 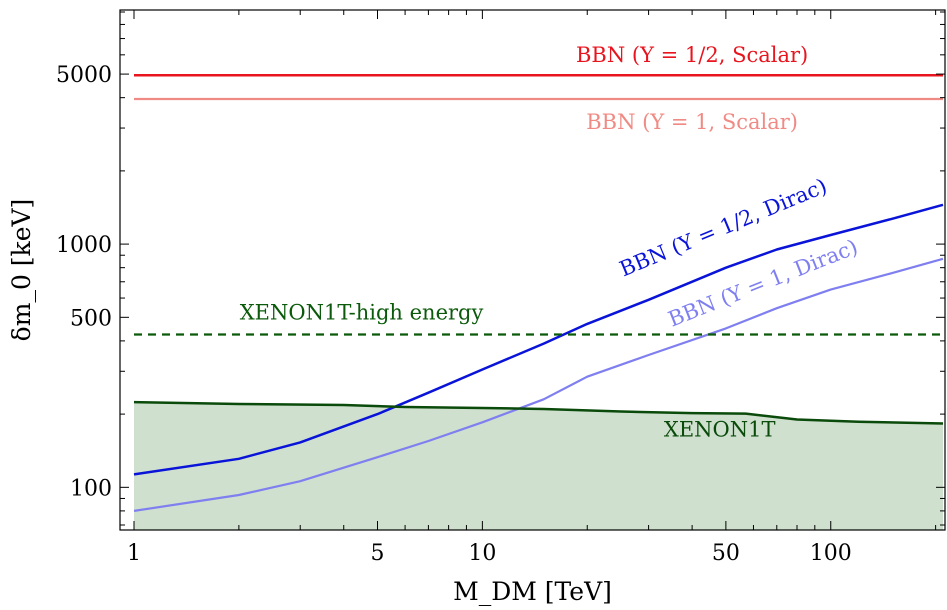 What do you see at coordinates (84, 245) in the screenshot?
I see `y-tick-label: 1000` at bounding box center [84, 245].